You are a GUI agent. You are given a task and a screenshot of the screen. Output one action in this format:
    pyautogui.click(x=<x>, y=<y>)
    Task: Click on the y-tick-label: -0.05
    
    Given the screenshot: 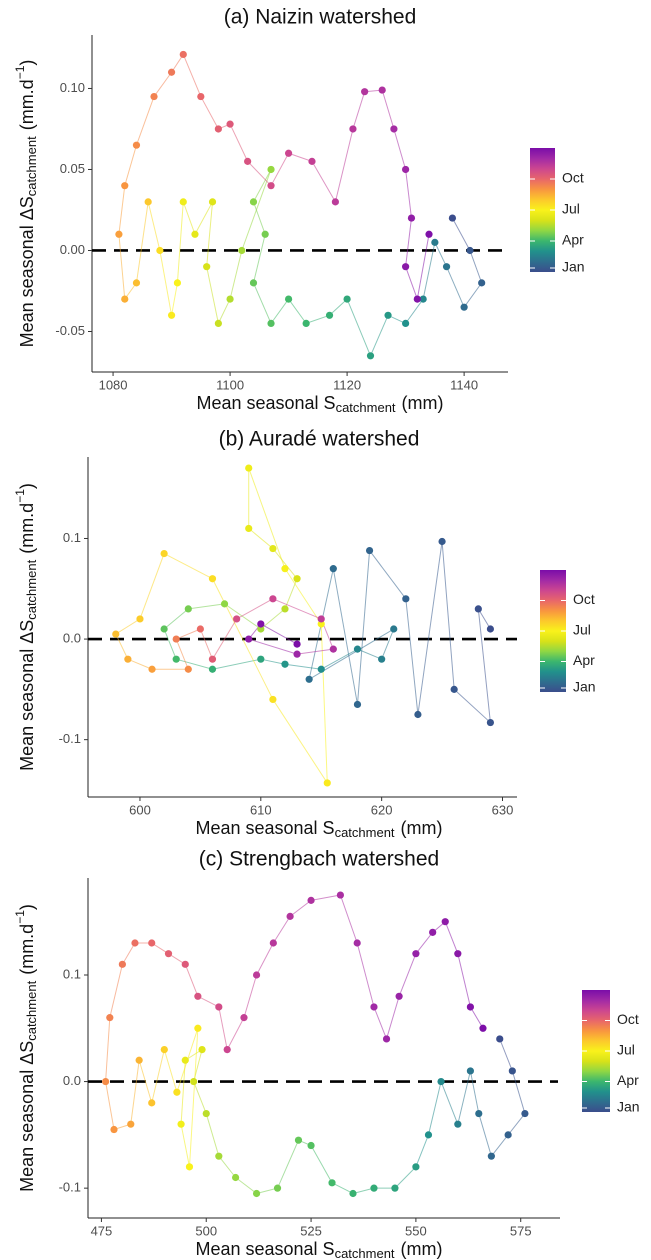 What is the action you would take?
    pyautogui.click(x=70, y=330)
    